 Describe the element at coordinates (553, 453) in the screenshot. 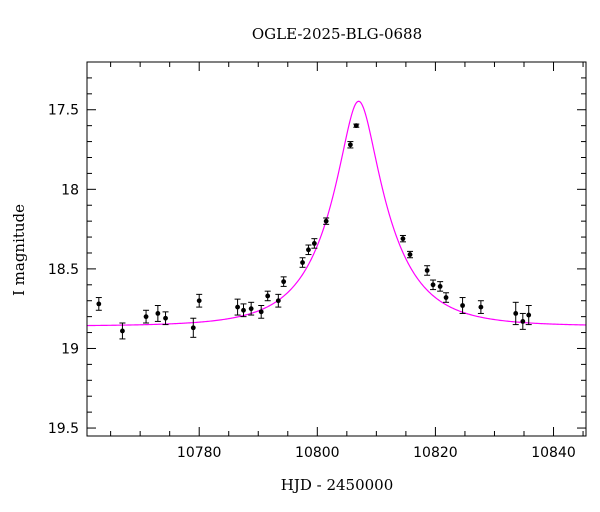

I see `x-tick-label: 10840` at that location.